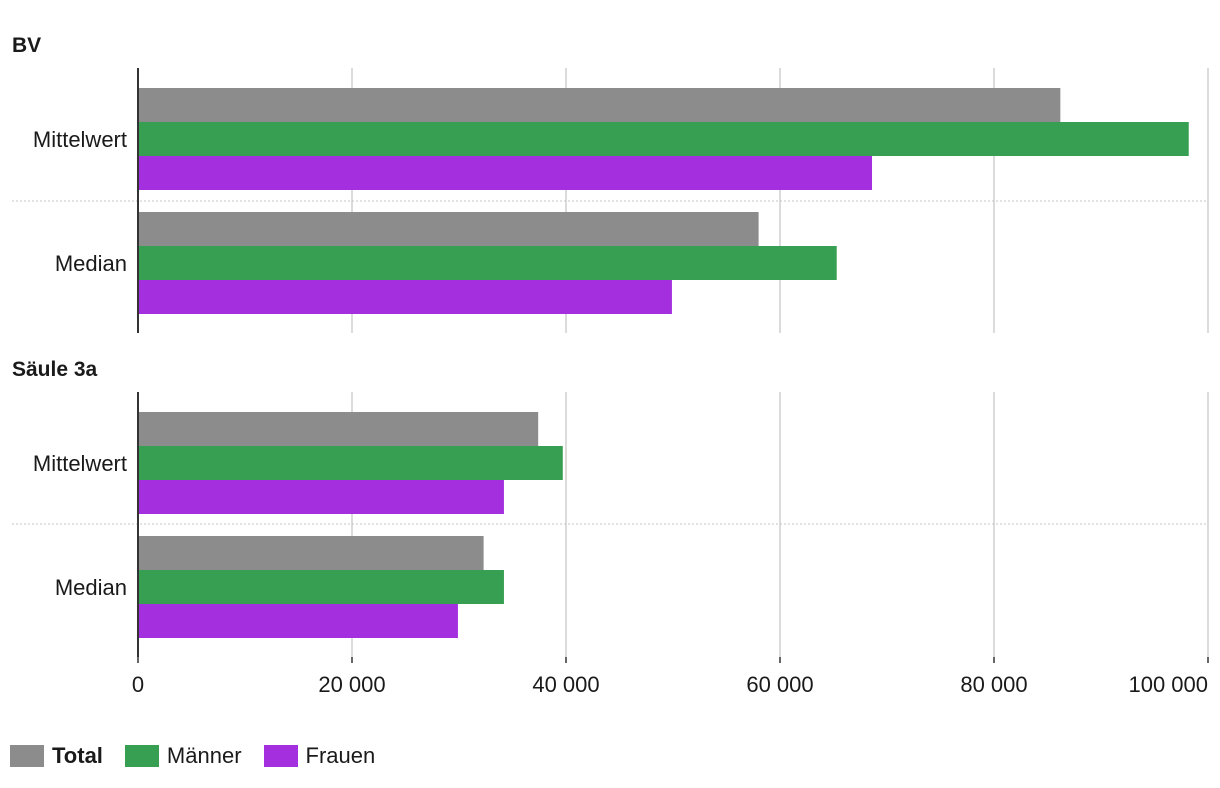  Describe the element at coordinates (138, 684) in the screenshot. I see `x-tick-label: 0` at that location.